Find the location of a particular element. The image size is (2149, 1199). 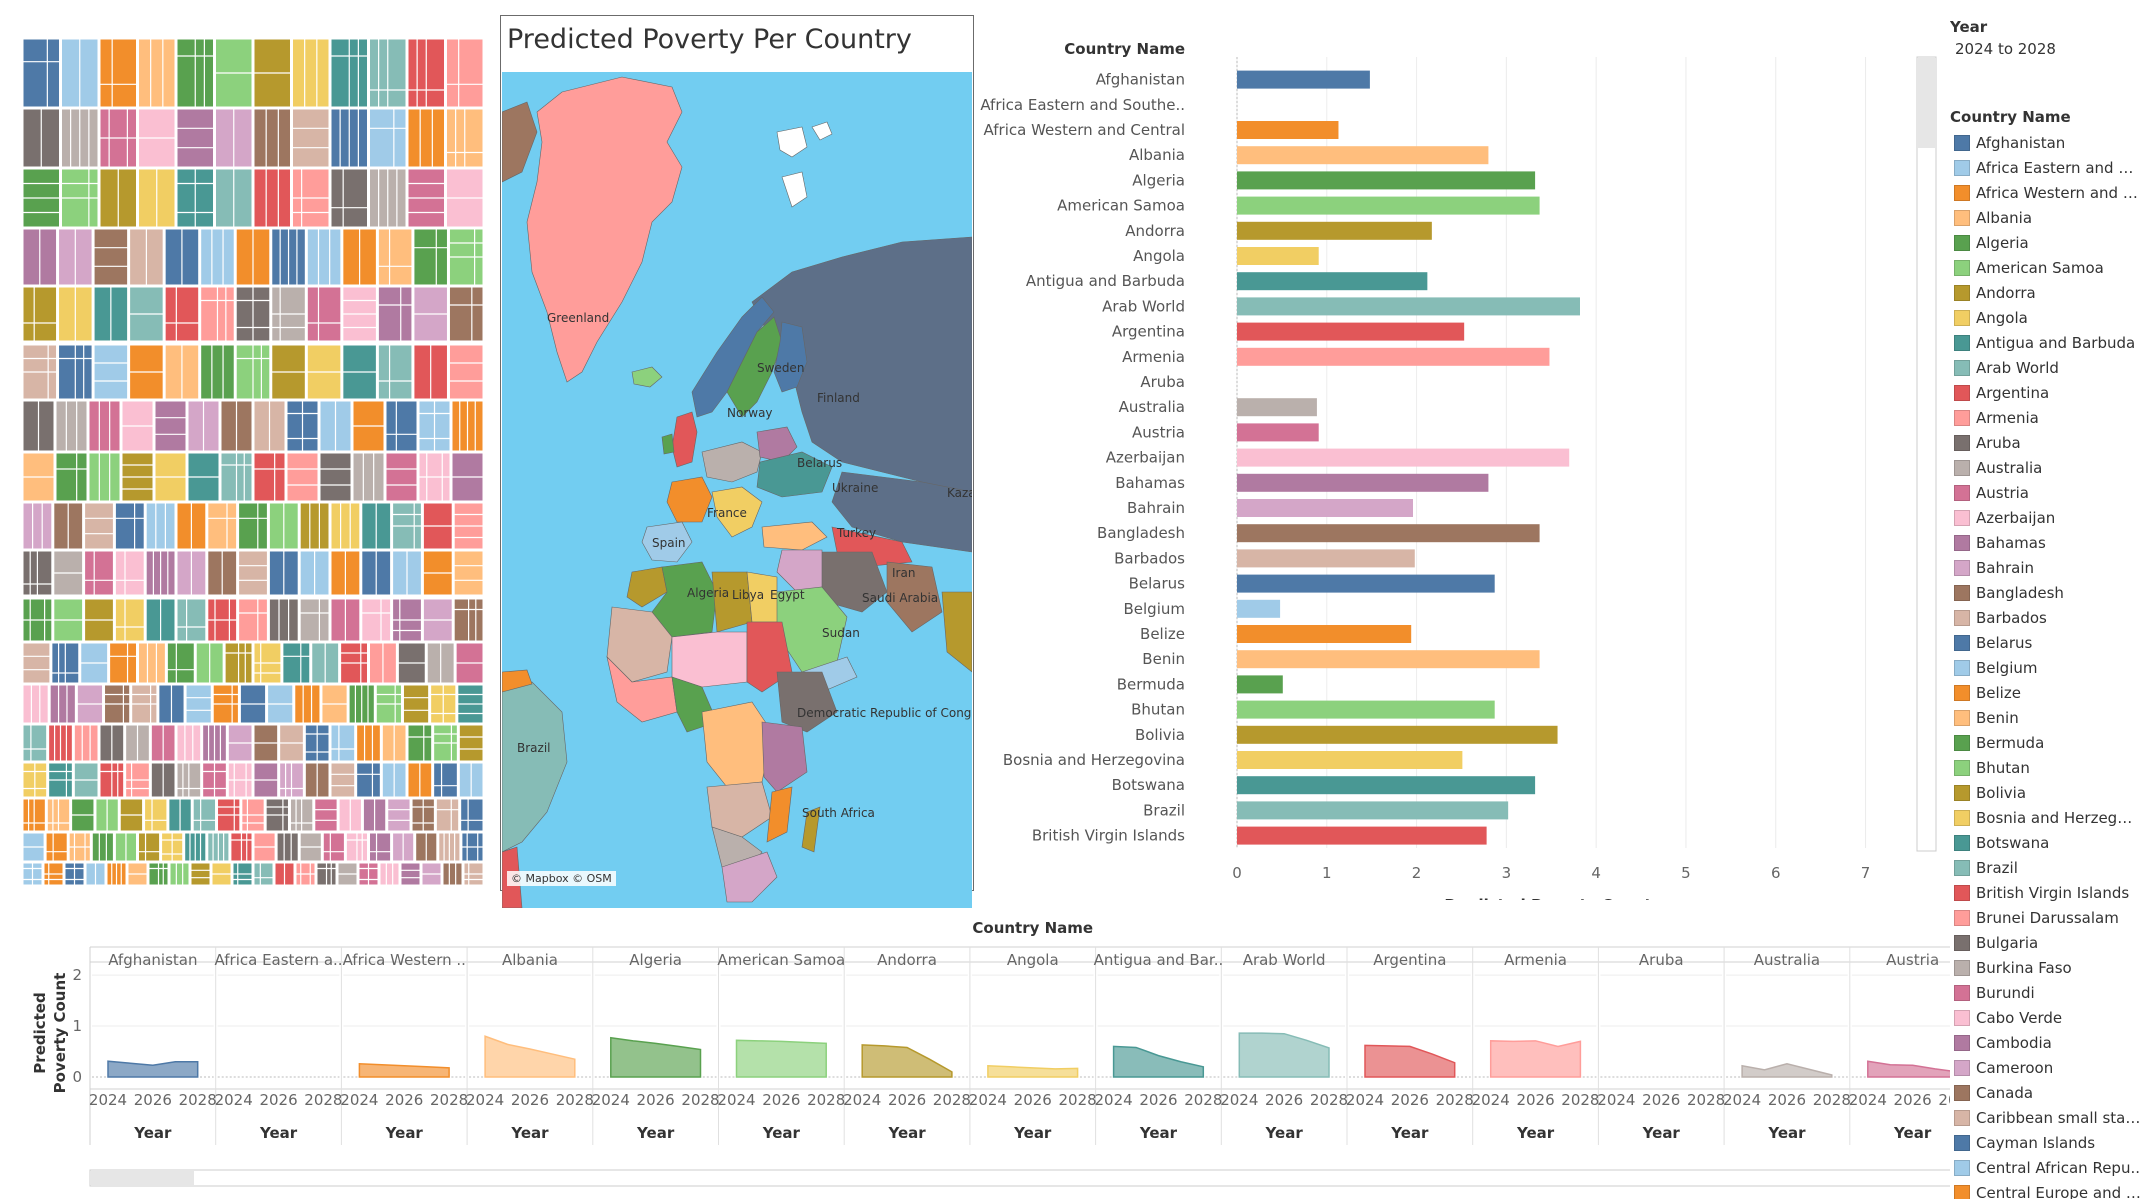

legend-item: Bahrain is located at coordinates (2049, 567).